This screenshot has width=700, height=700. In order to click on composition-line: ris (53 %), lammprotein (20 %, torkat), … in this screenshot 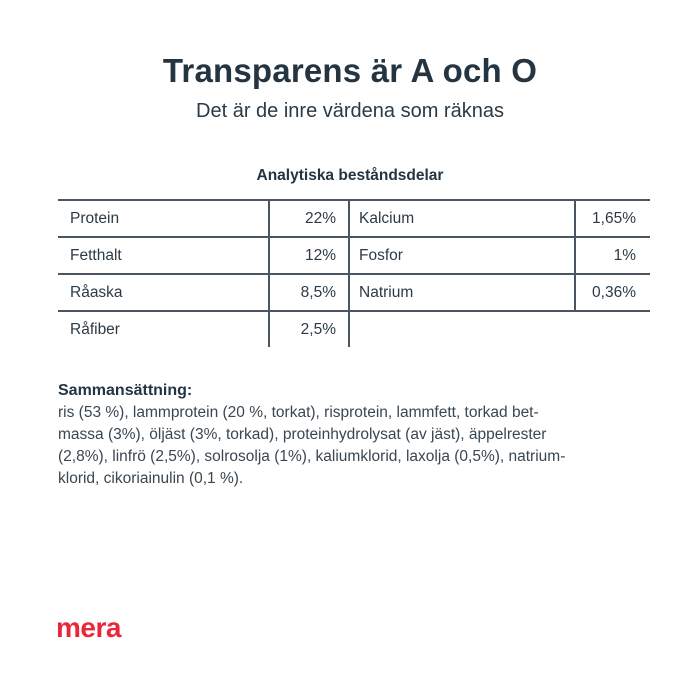, I will do `click(298, 412)`.